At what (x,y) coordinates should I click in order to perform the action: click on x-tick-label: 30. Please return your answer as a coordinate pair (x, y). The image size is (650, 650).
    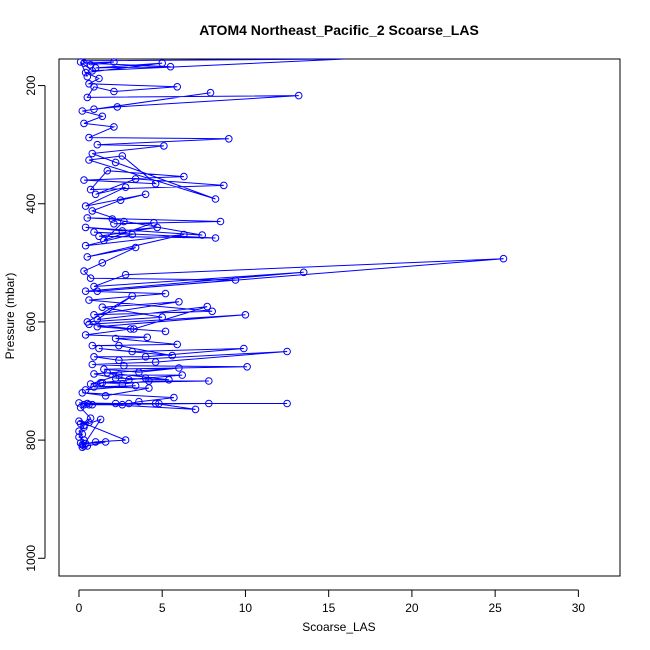
    Looking at the image, I should click on (579, 608).